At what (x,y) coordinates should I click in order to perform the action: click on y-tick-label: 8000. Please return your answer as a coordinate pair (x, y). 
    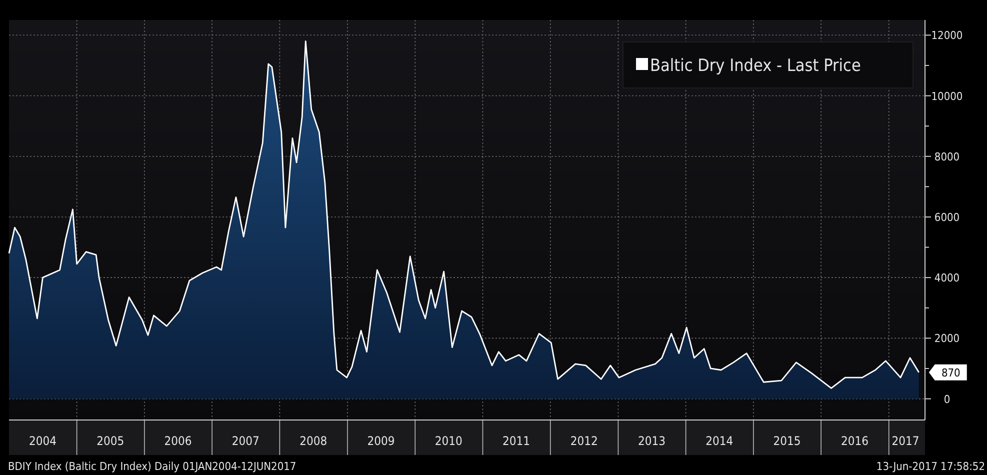
    Looking at the image, I should click on (947, 157).